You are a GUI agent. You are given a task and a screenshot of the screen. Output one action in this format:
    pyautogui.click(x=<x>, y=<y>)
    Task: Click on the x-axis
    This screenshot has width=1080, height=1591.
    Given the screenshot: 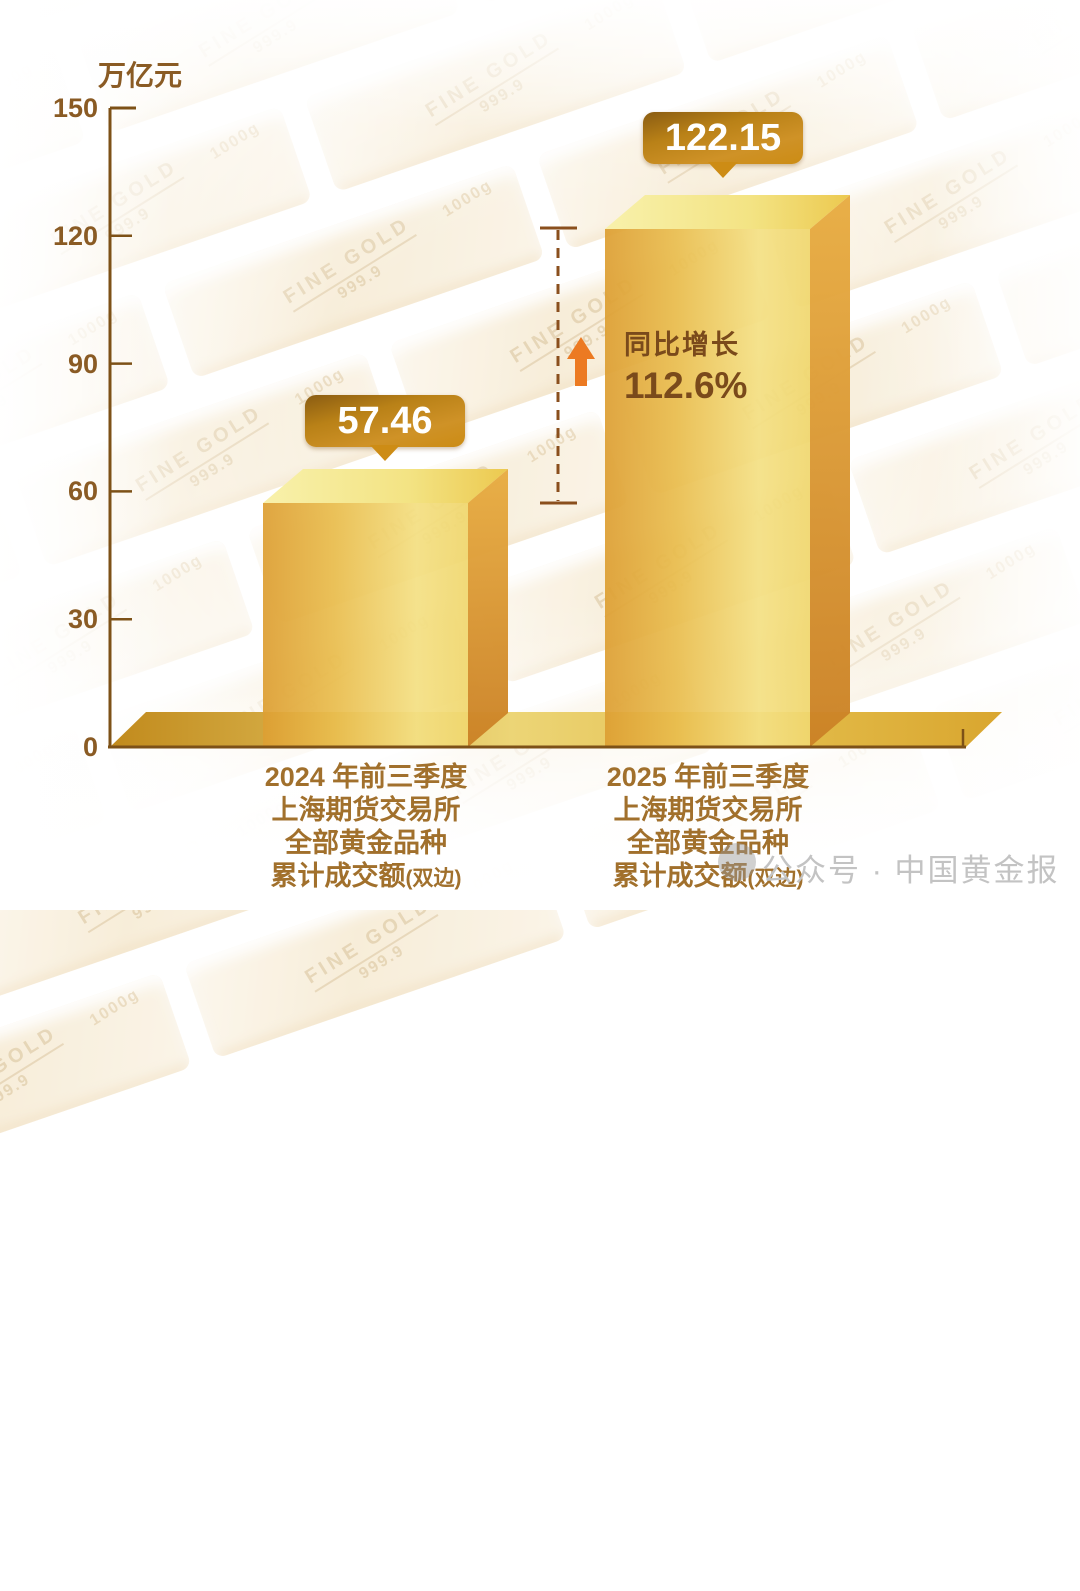 What is the action you would take?
    pyautogui.click(x=537, y=739)
    